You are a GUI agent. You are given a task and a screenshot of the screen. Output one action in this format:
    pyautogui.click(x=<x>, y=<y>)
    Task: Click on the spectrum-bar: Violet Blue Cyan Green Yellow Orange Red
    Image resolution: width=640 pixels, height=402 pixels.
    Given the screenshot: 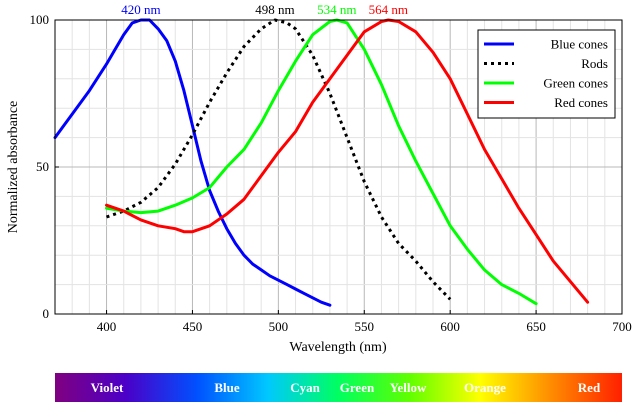 What is the action you would take?
    pyautogui.click(x=338, y=387)
    